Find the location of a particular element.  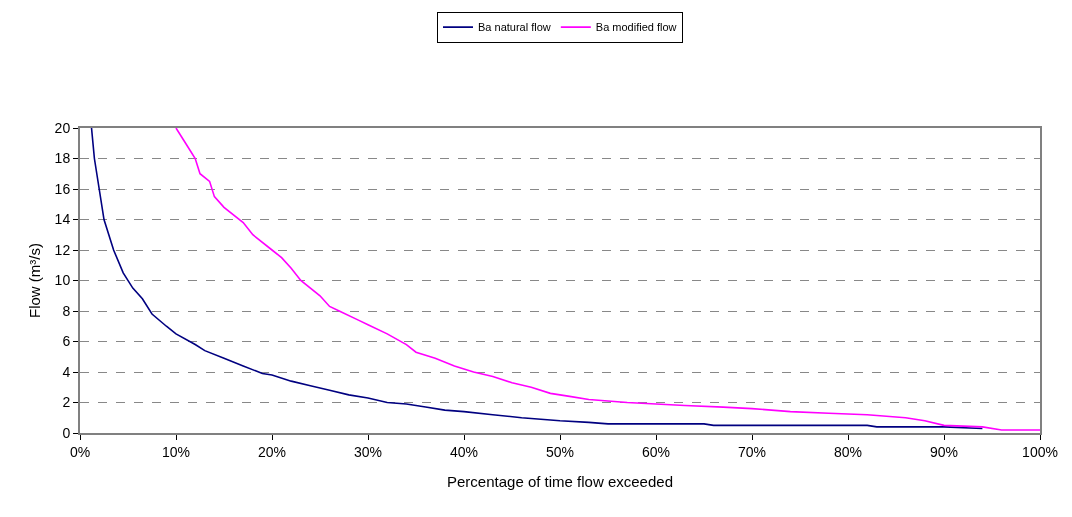

y-tick-label: 2 is located at coordinates (66, 402).